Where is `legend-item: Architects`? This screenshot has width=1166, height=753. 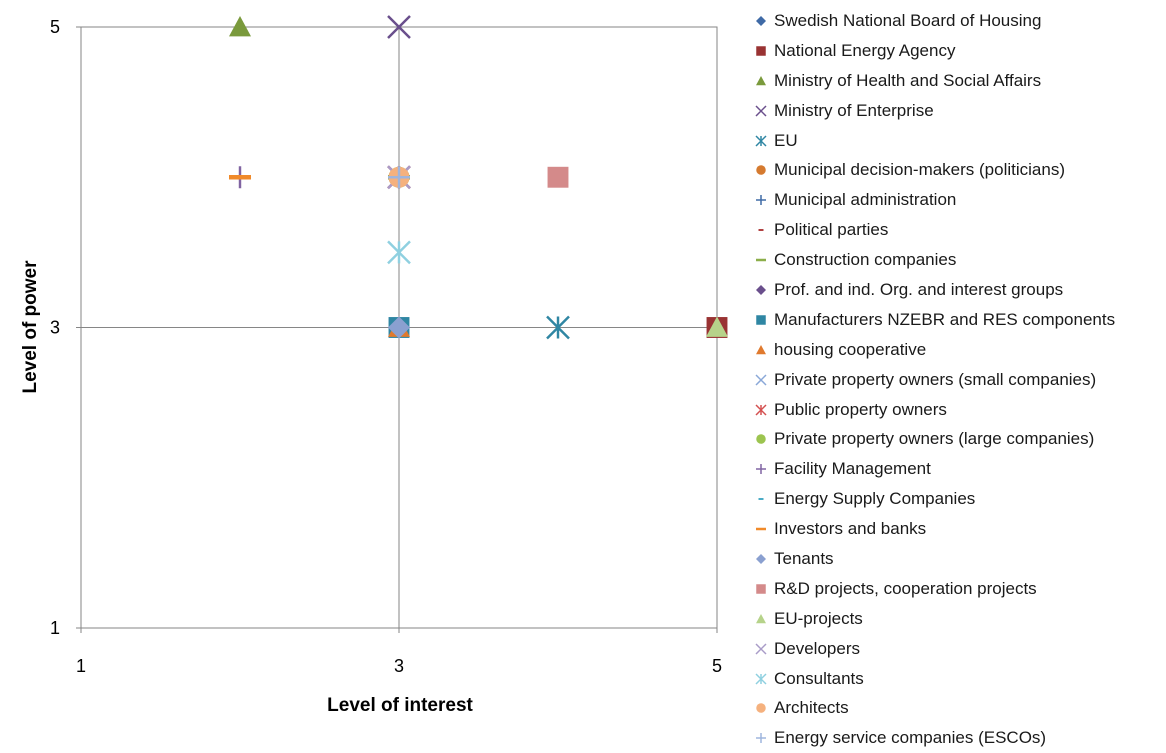 legend-item: Architects is located at coordinates (957, 708).